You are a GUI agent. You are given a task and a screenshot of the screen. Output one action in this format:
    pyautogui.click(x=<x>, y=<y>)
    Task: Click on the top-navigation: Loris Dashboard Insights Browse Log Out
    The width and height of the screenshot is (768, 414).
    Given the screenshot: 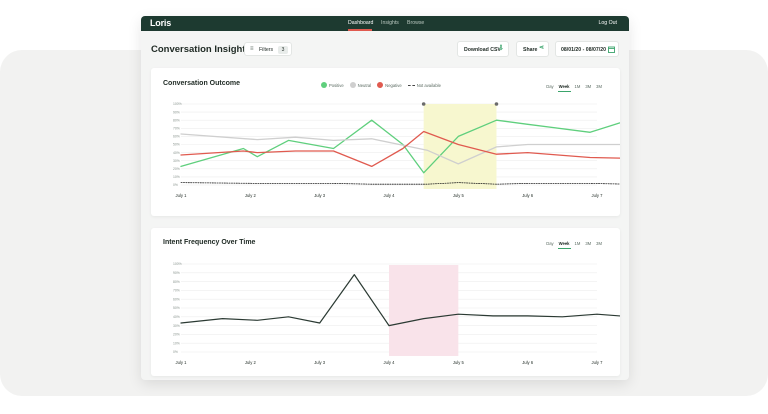 What is the action you would take?
    pyautogui.click(x=385, y=23)
    